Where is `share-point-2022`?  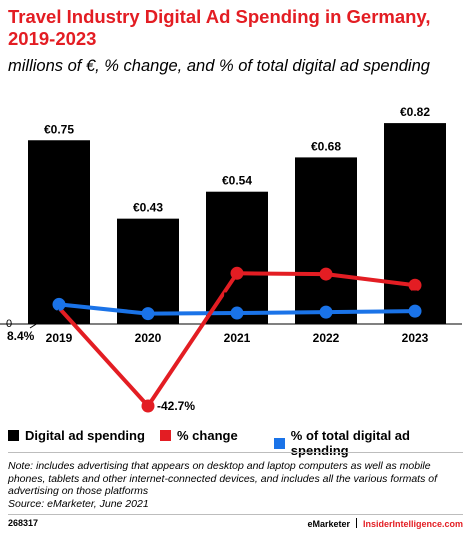 share-point-2022 is located at coordinates (326, 312).